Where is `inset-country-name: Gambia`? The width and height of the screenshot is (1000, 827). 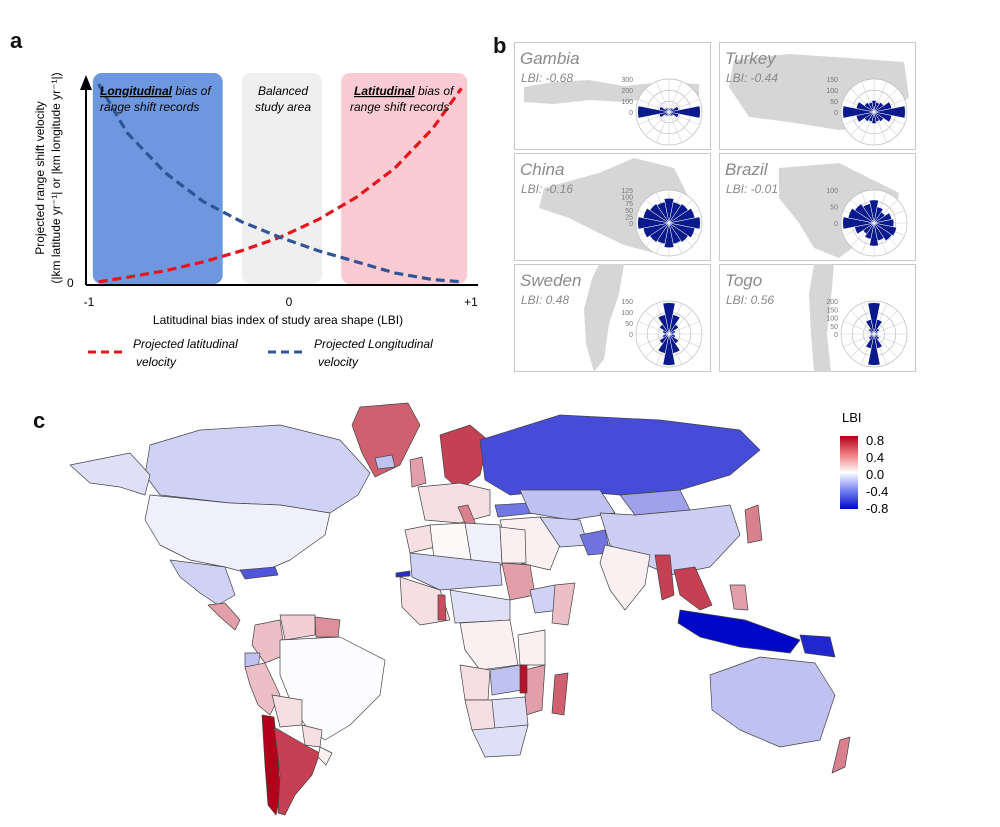 inset-country-name: Gambia is located at coordinates (550, 58).